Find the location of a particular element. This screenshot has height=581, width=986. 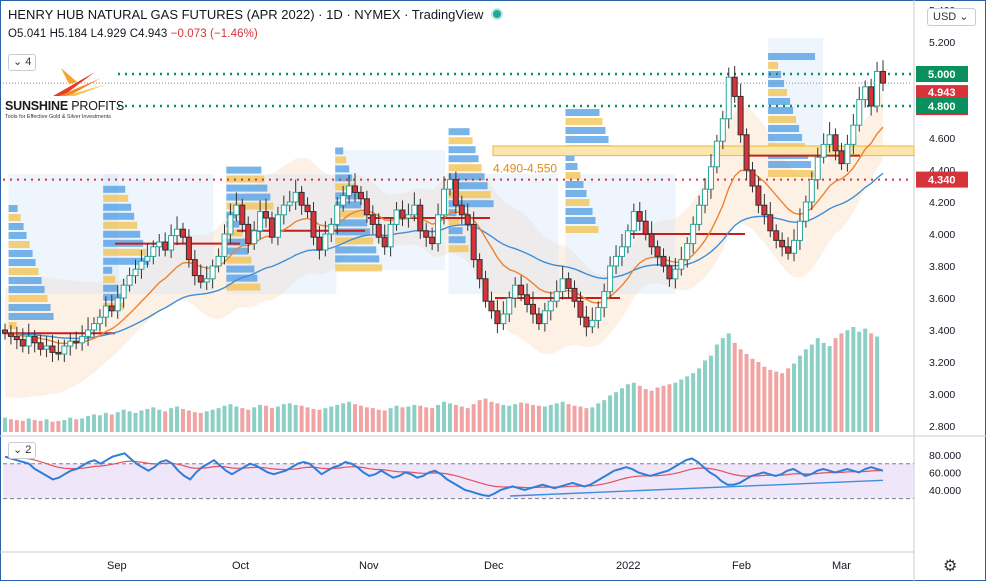

time-tick-label: Dec is located at coordinates (494, 566).